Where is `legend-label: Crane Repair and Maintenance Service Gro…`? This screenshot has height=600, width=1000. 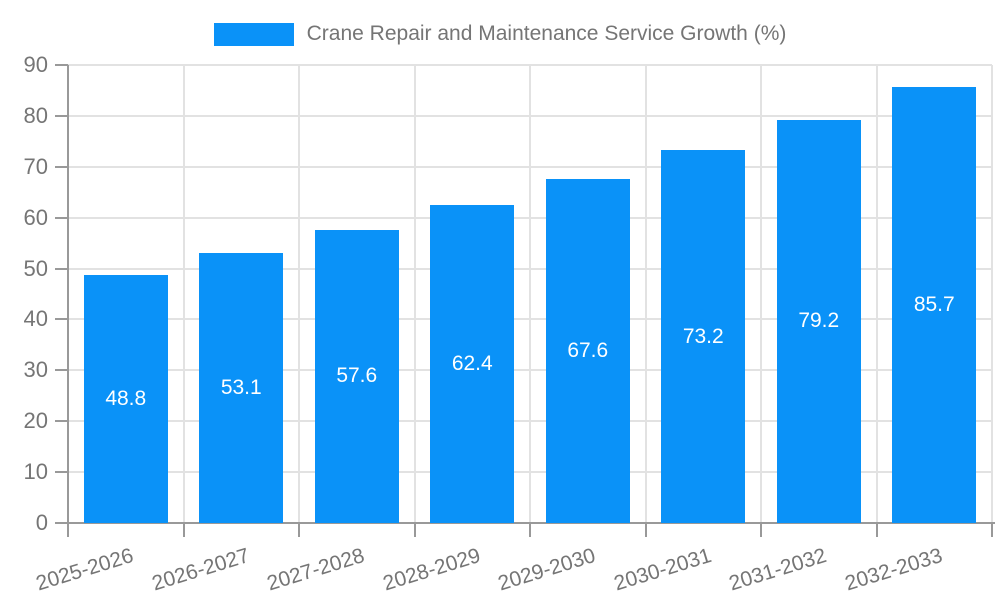
legend-label: Crane Repair and Maintenance Service Gro… is located at coordinates (546, 33).